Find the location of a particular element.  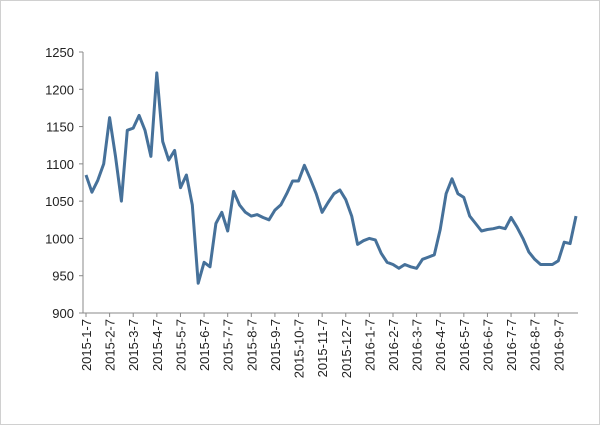

x-tick-label: 2015-6-7 is located at coordinates (204, 345).